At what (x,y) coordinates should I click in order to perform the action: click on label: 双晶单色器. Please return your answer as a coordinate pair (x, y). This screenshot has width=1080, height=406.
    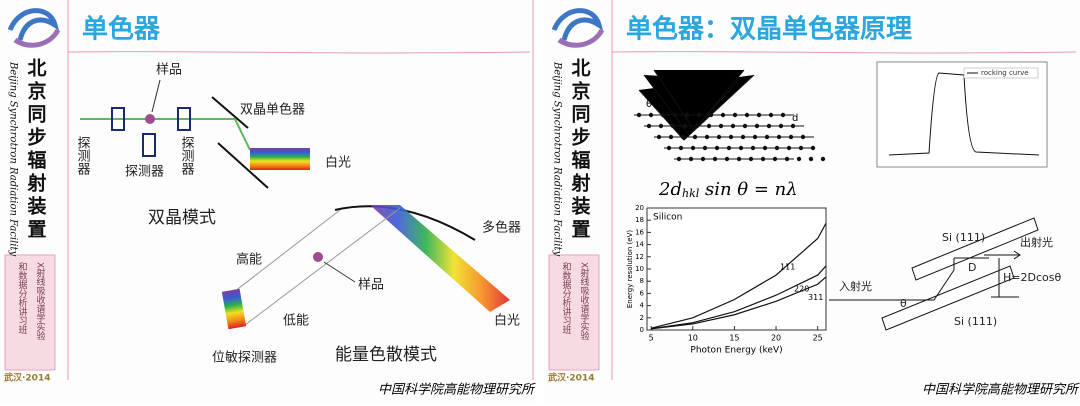
    Looking at the image, I should click on (272, 110).